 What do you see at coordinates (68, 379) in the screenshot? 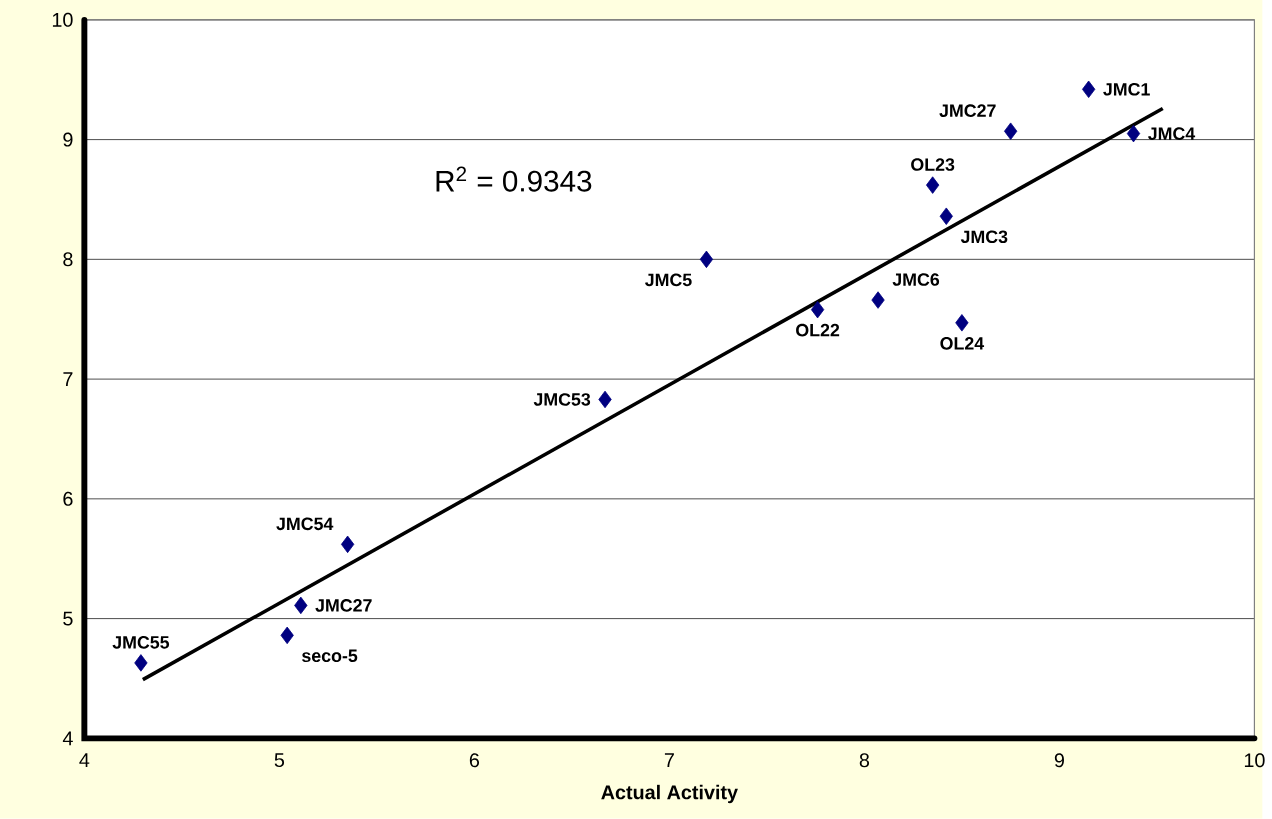
I see `y-tick-label: 7` at bounding box center [68, 379].